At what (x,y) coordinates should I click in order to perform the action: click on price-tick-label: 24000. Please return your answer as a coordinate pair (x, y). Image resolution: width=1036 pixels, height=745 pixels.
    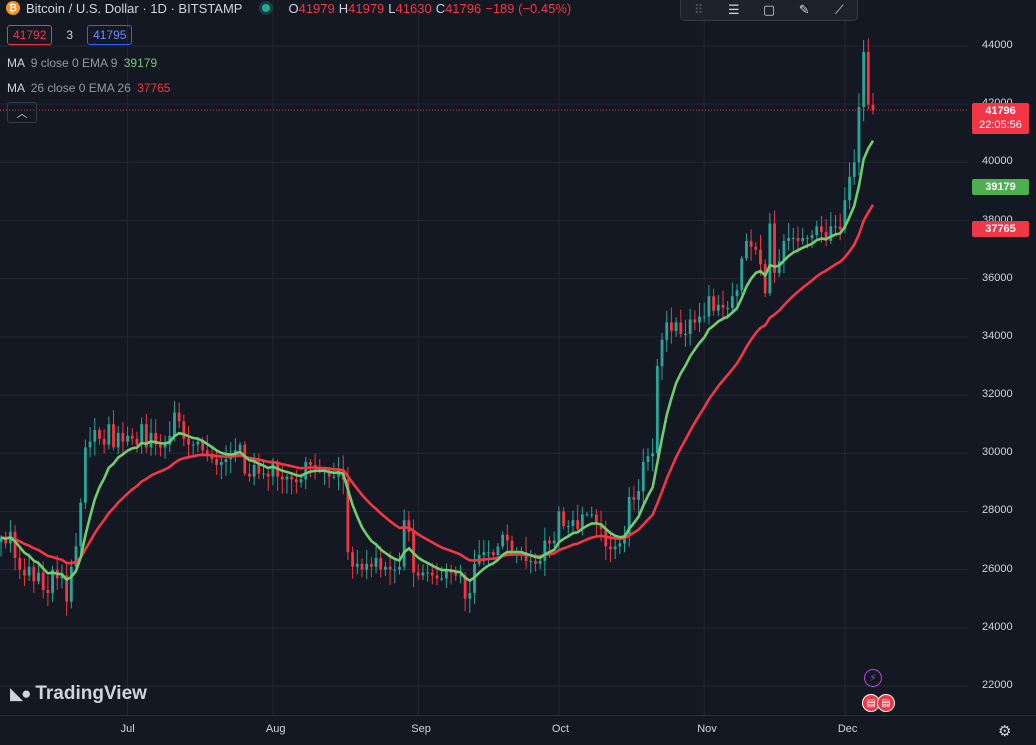
    Looking at the image, I should click on (997, 626).